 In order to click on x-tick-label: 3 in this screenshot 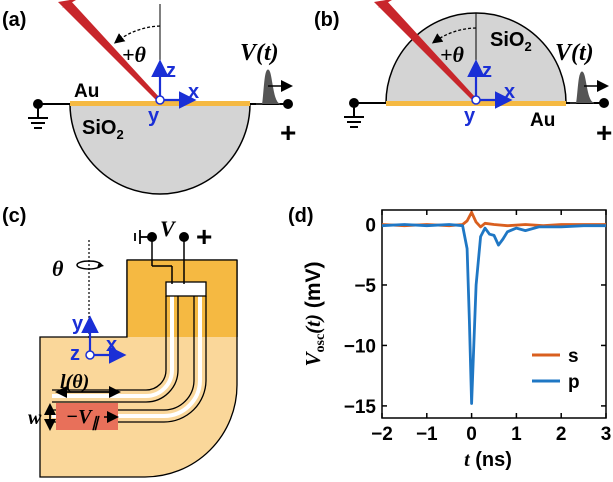, I will do `click(606, 434)`.